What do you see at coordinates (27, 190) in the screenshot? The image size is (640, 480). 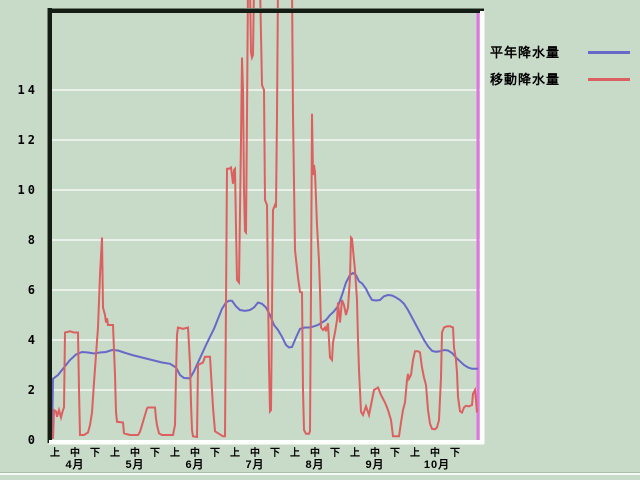 I see `y-tick-label: 10` at bounding box center [27, 190].